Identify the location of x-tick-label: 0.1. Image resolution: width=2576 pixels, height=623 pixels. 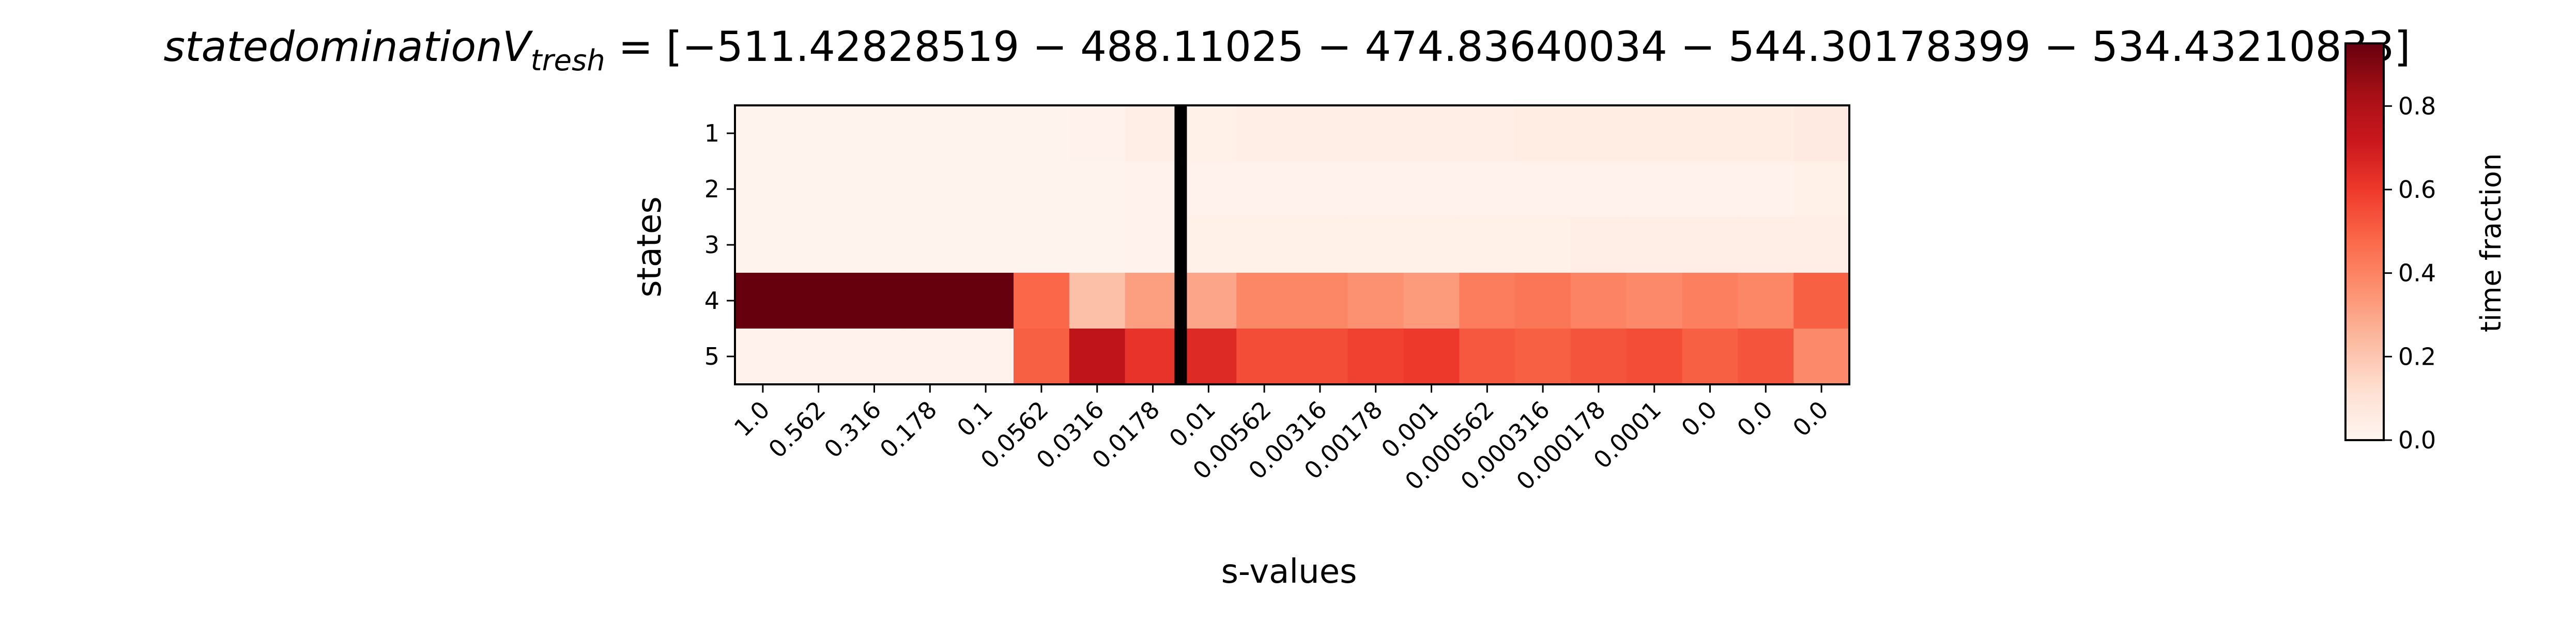
(975, 419).